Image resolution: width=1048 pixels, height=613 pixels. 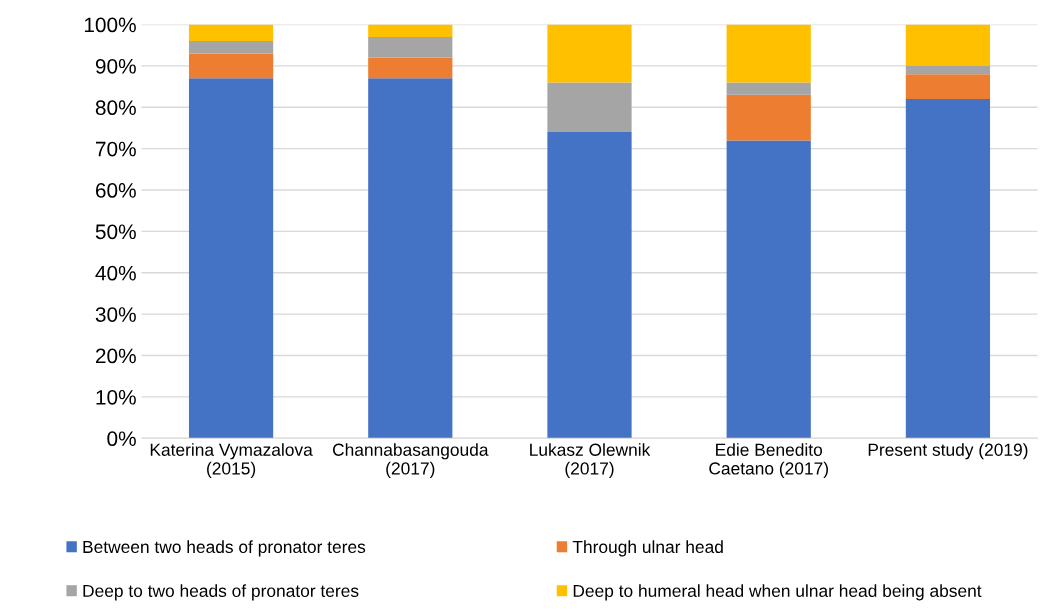 What do you see at coordinates (590, 461) in the screenshot?
I see `x-tick-label: Lukasz Olewnik (2017)` at bounding box center [590, 461].